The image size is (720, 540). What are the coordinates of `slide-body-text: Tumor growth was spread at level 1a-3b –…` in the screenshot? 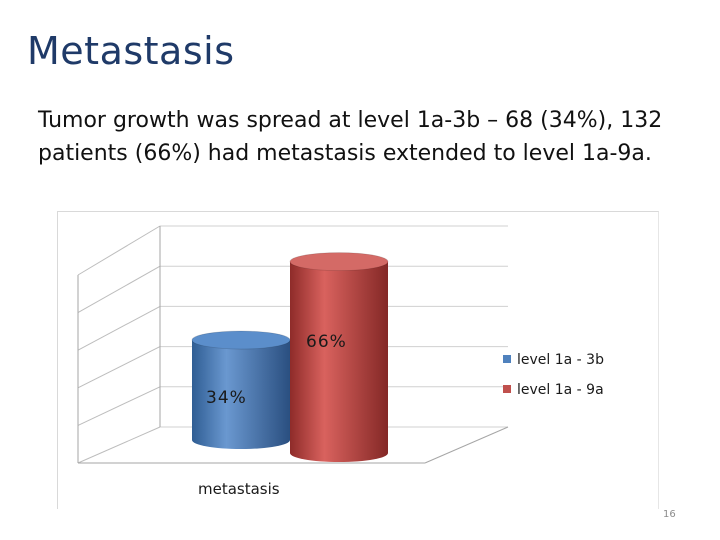 It's located at (350, 137).